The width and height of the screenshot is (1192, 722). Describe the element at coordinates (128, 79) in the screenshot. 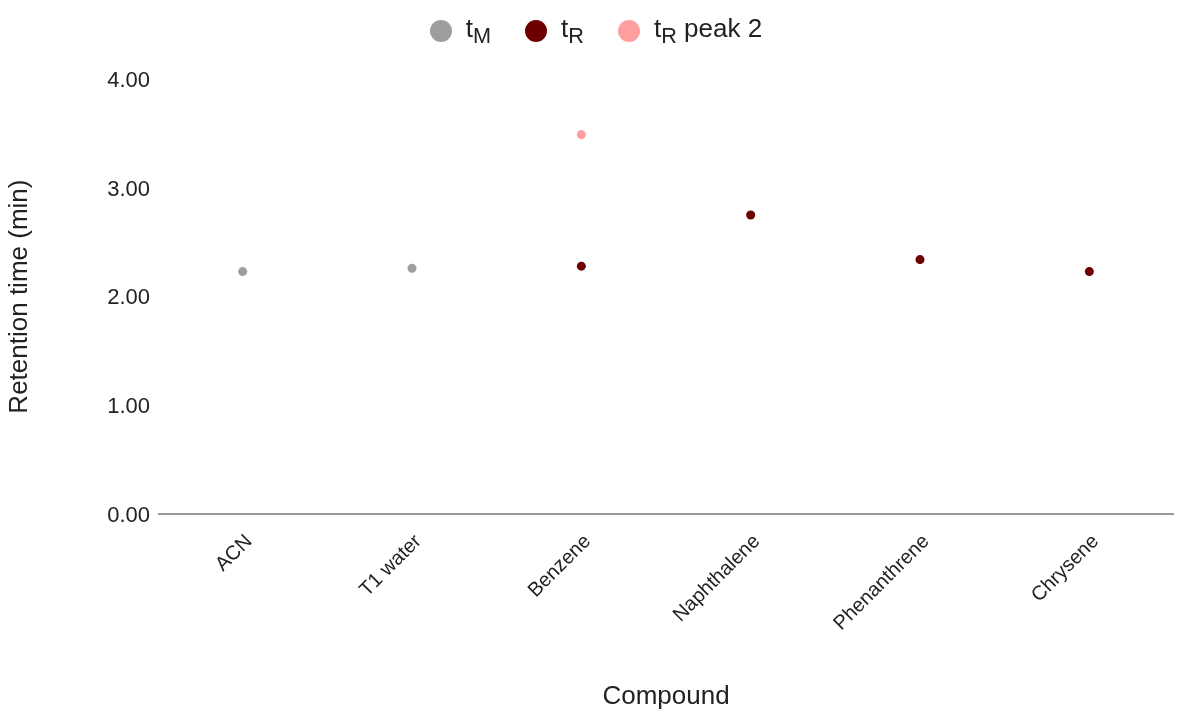

I see `y-tick-label: 4.00` at that location.